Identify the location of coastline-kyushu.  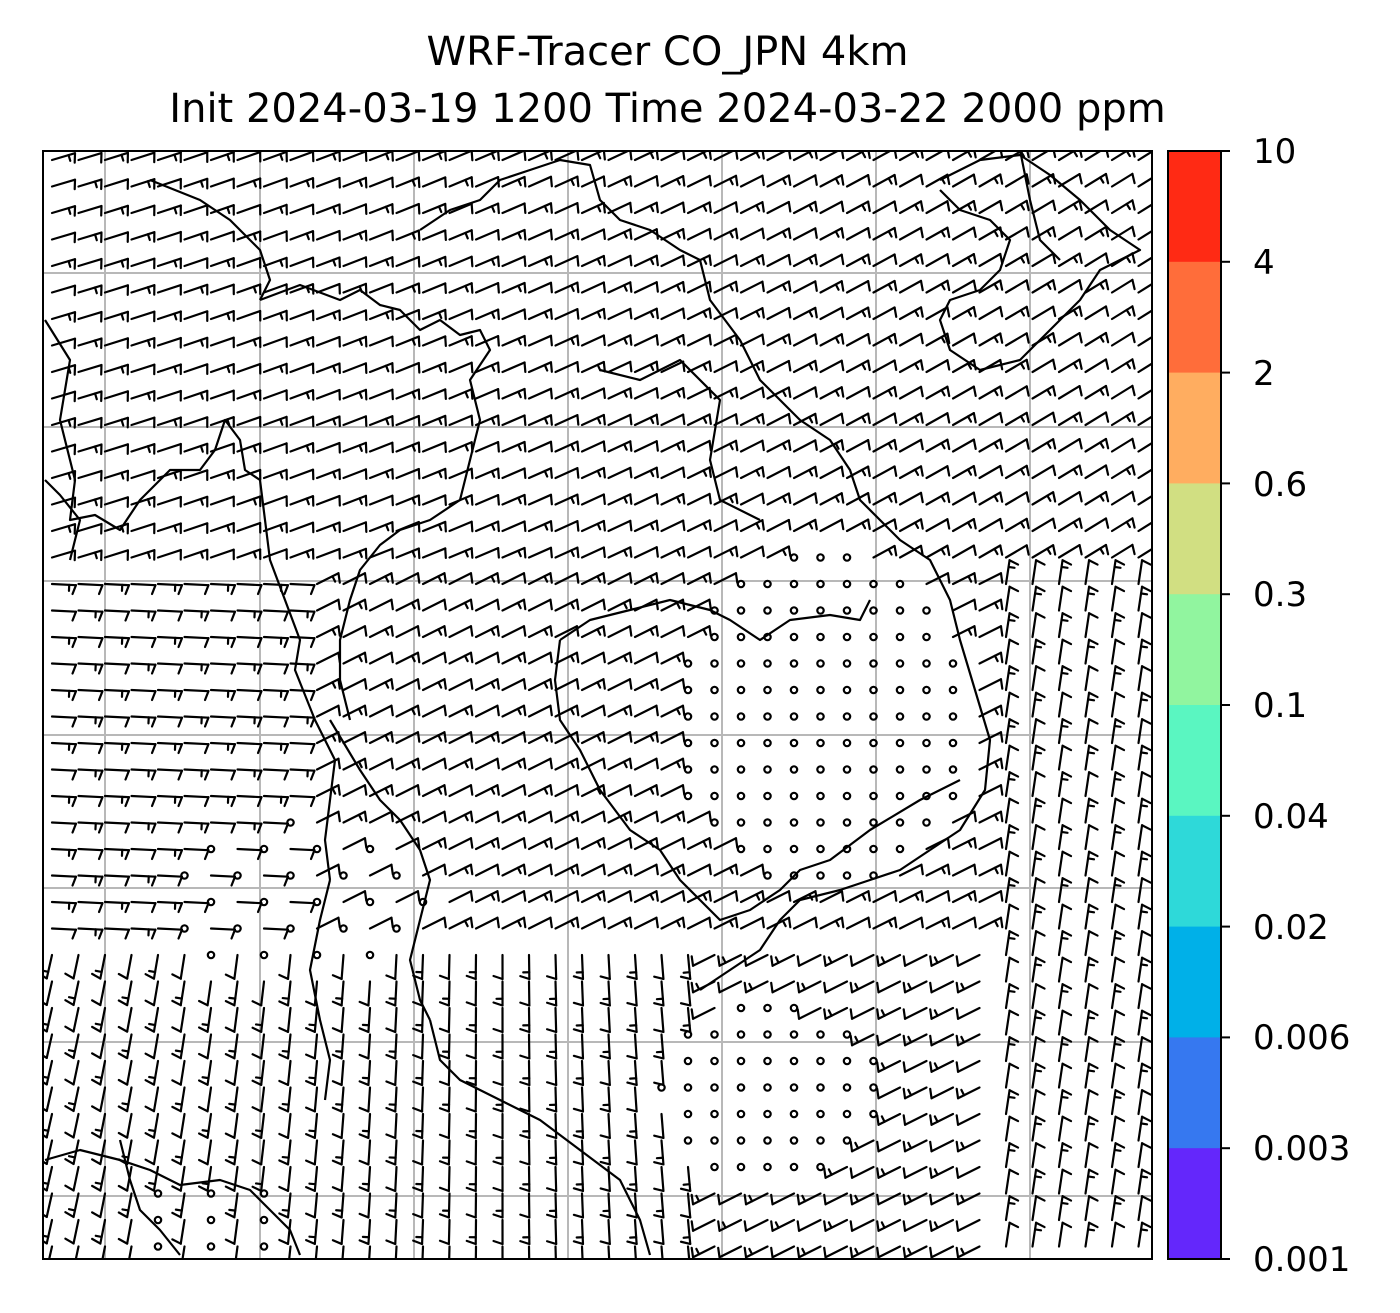
(757, 780).